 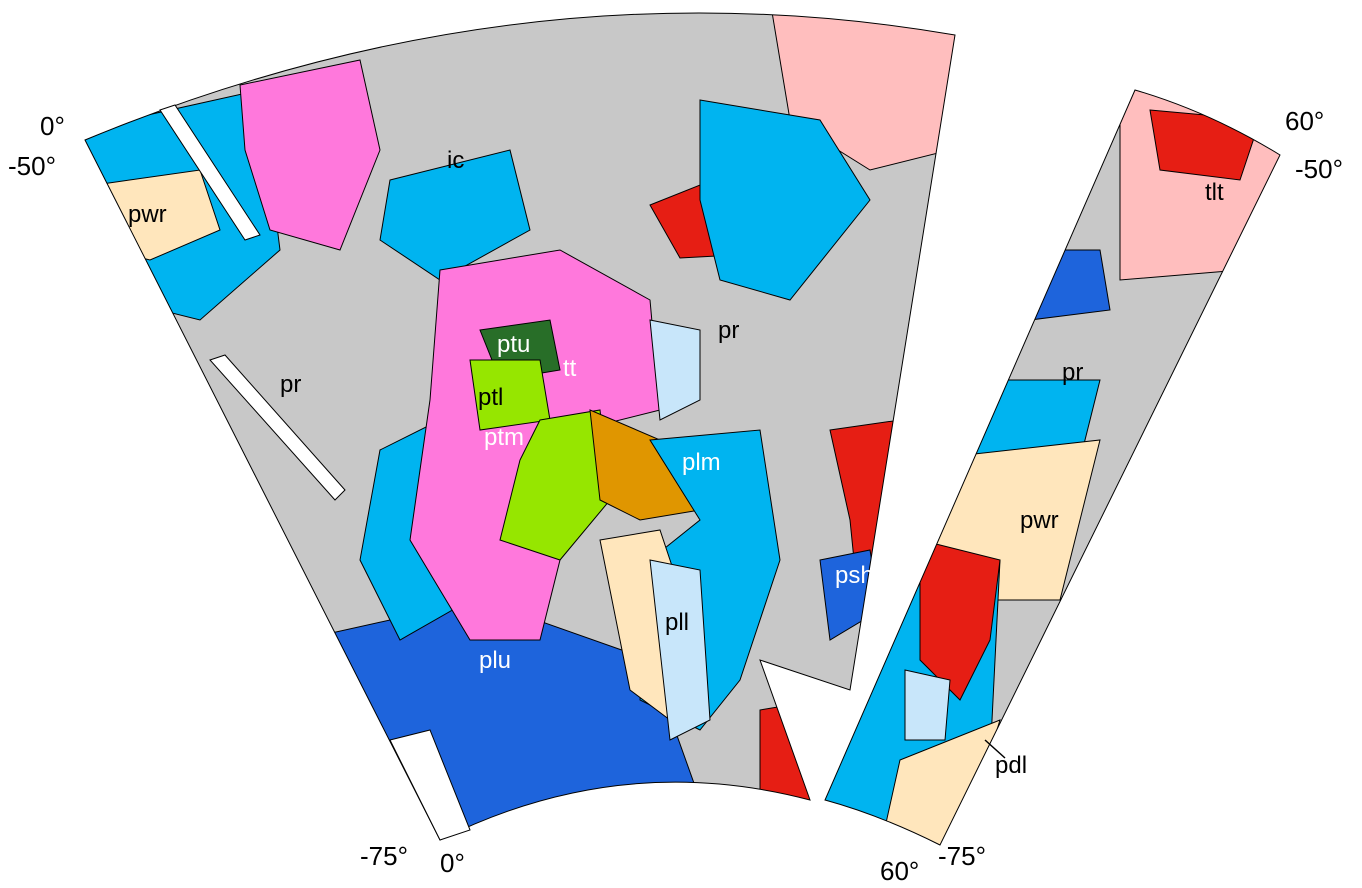 I want to click on unit-label: plm, so click(x=701, y=462).